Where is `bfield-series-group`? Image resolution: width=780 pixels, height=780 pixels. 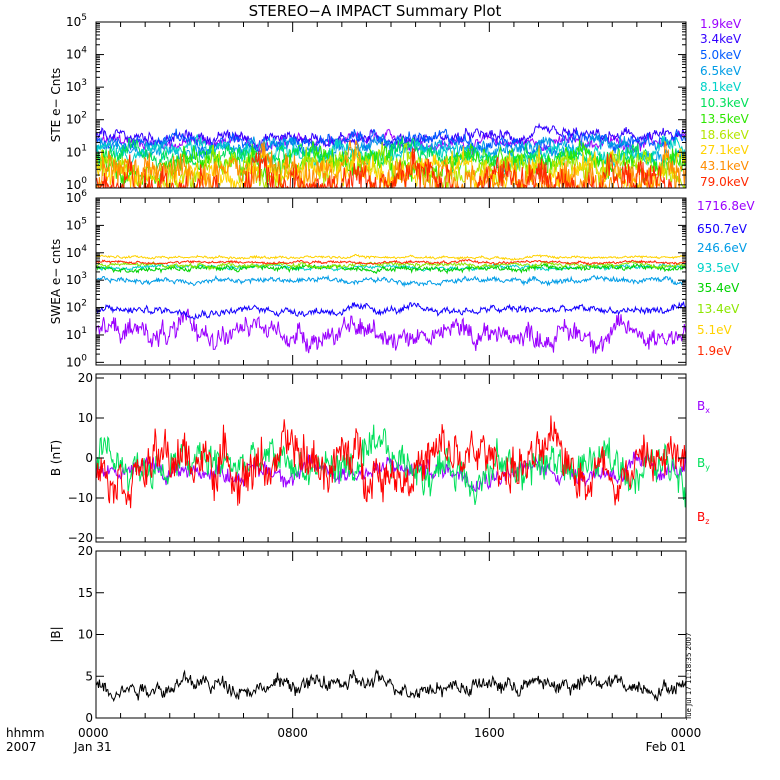
bfield-series-group is located at coordinates (391, 462).